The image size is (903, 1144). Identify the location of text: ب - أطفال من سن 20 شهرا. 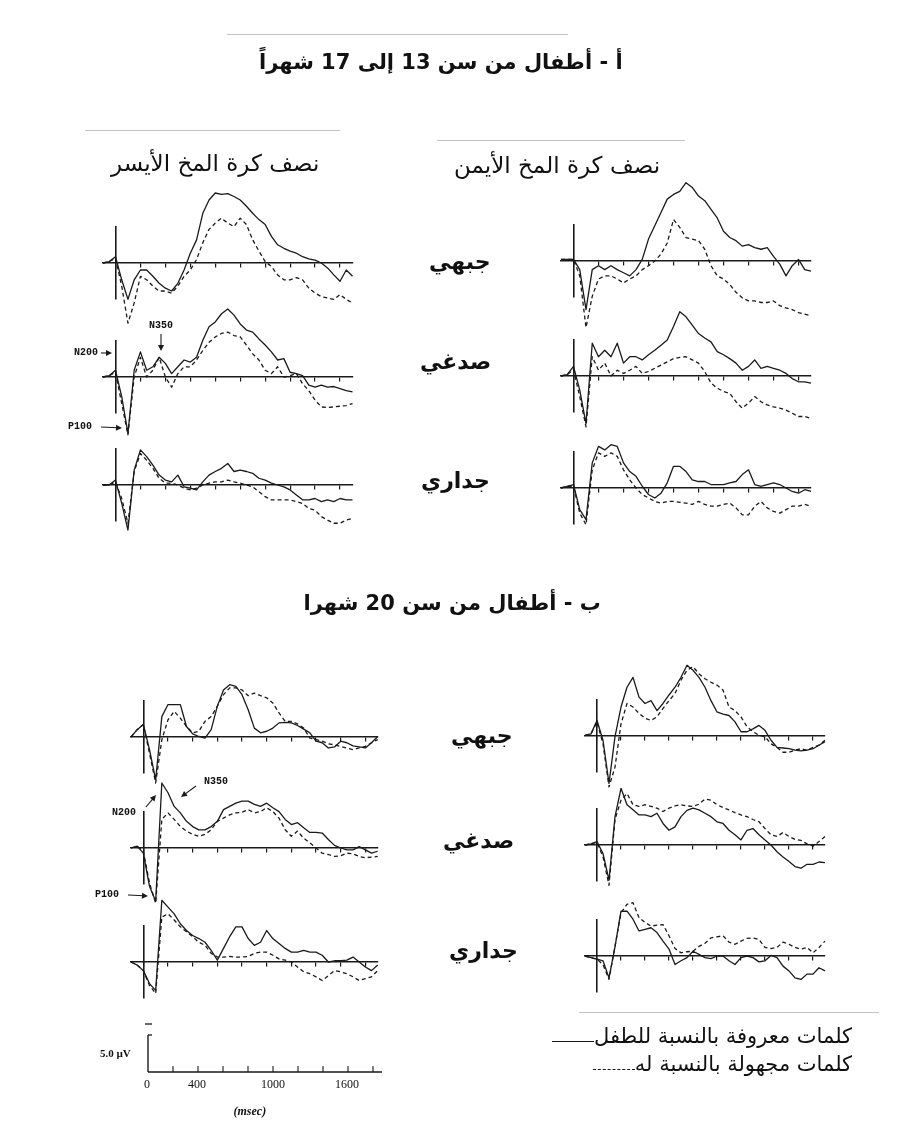
(452, 603).